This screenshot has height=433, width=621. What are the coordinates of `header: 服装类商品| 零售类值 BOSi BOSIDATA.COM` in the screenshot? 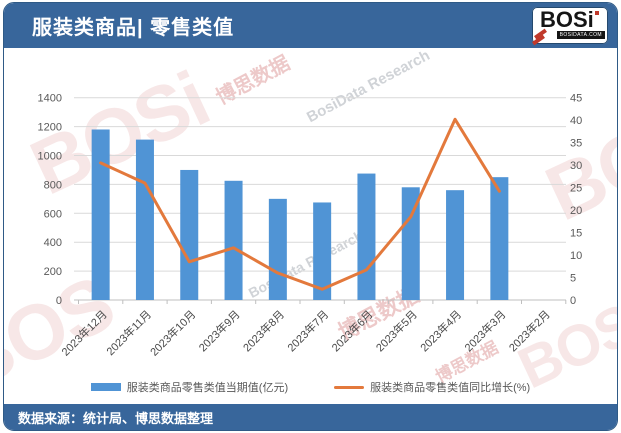 It's located at (310, 25).